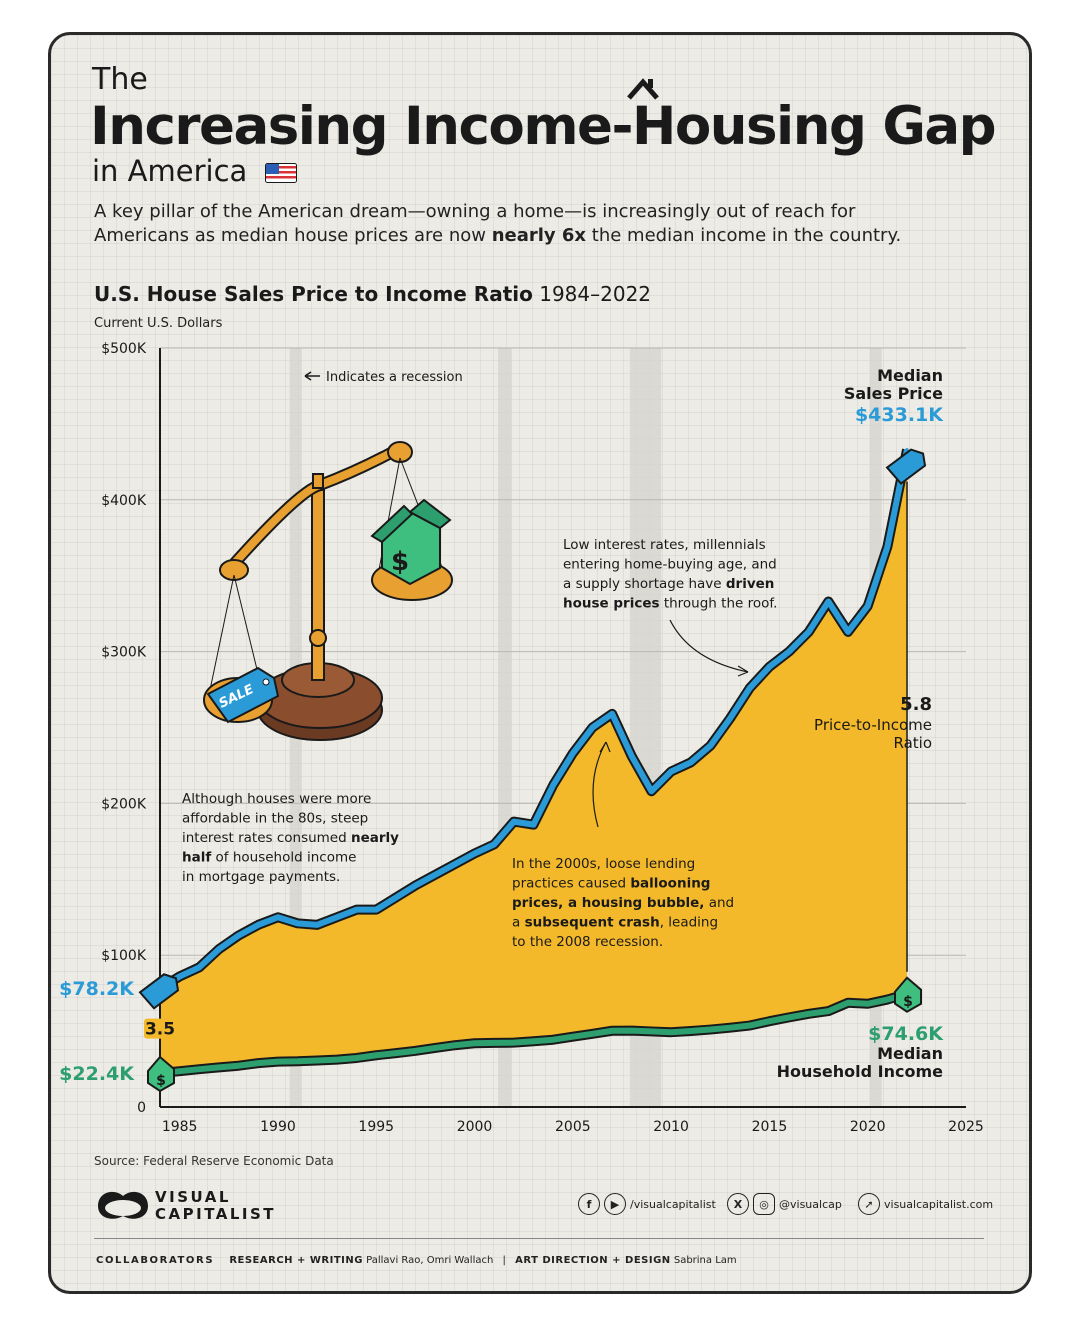 The width and height of the screenshot is (1080, 1328). Describe the element at coordinates (571, 884) in the screenshot. I see `annotation-segment: practices caused` at that location.